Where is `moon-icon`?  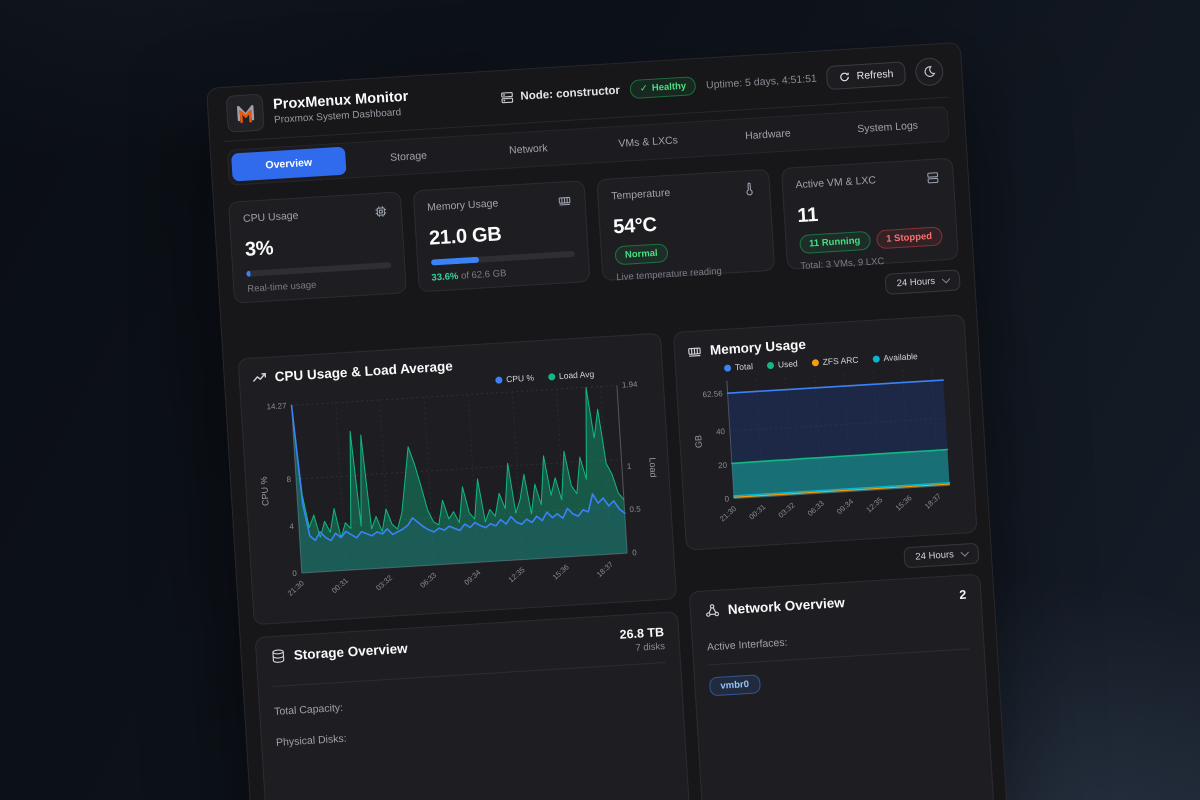
moon-icon is located at coordinates (929, 72).